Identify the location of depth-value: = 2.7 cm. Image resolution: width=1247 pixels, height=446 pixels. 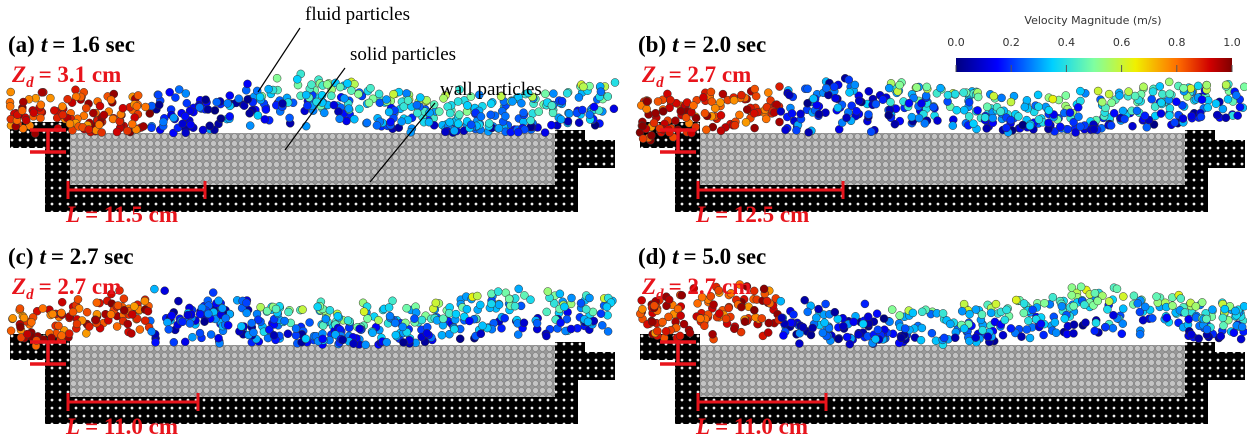
(710, 286).